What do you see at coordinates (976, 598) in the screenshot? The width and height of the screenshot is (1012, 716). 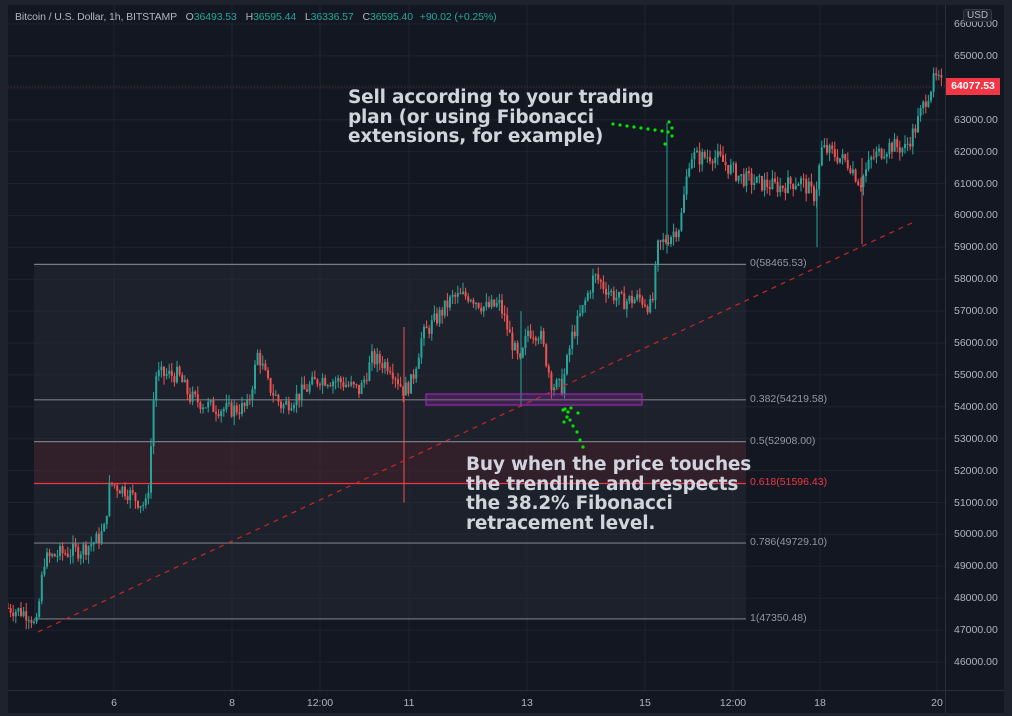 I see `price-tick: 48000.00` at bounding box center [976, 598].